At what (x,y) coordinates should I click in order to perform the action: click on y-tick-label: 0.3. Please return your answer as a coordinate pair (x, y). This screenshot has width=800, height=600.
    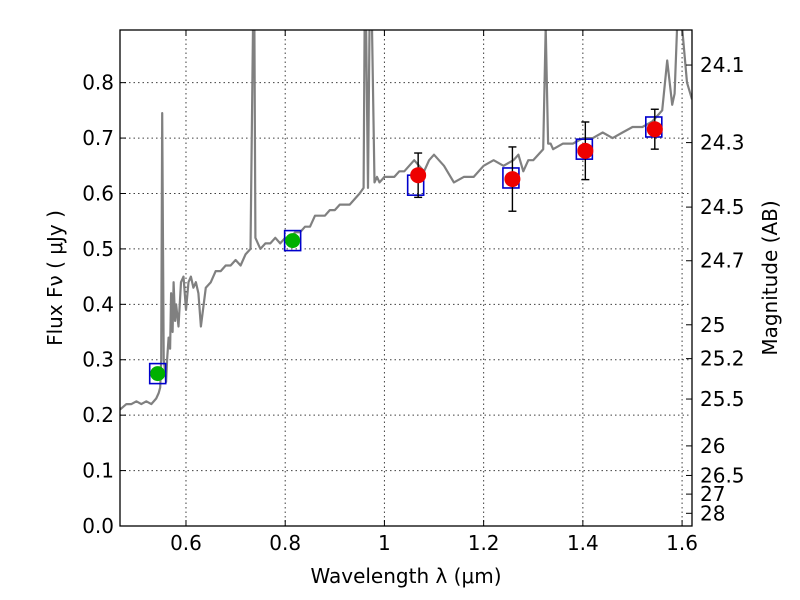
    Looking at the image, I should click on (98, 360).